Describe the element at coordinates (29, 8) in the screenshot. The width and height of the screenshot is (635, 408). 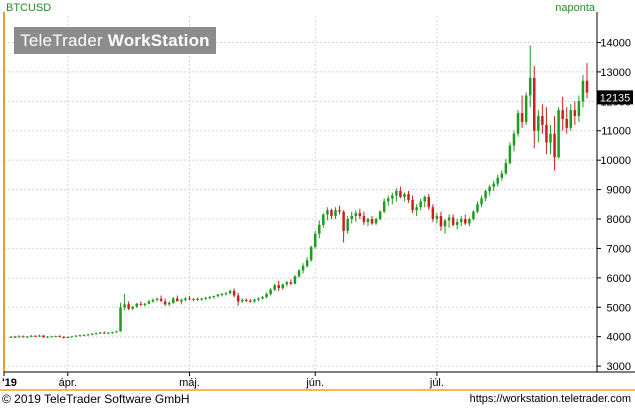
I see `symbol-label: BTCUSD` at that location.